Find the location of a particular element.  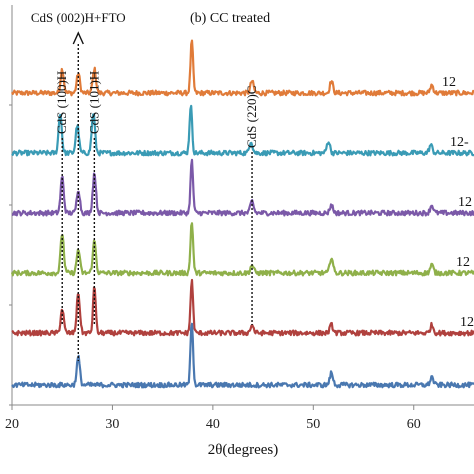

annotation-label: CdS (101)H is located at coordinates (93, 102).